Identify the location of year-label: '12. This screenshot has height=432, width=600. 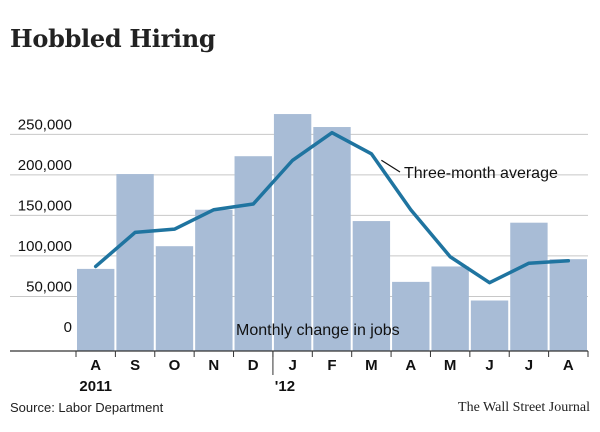
(285, 386).